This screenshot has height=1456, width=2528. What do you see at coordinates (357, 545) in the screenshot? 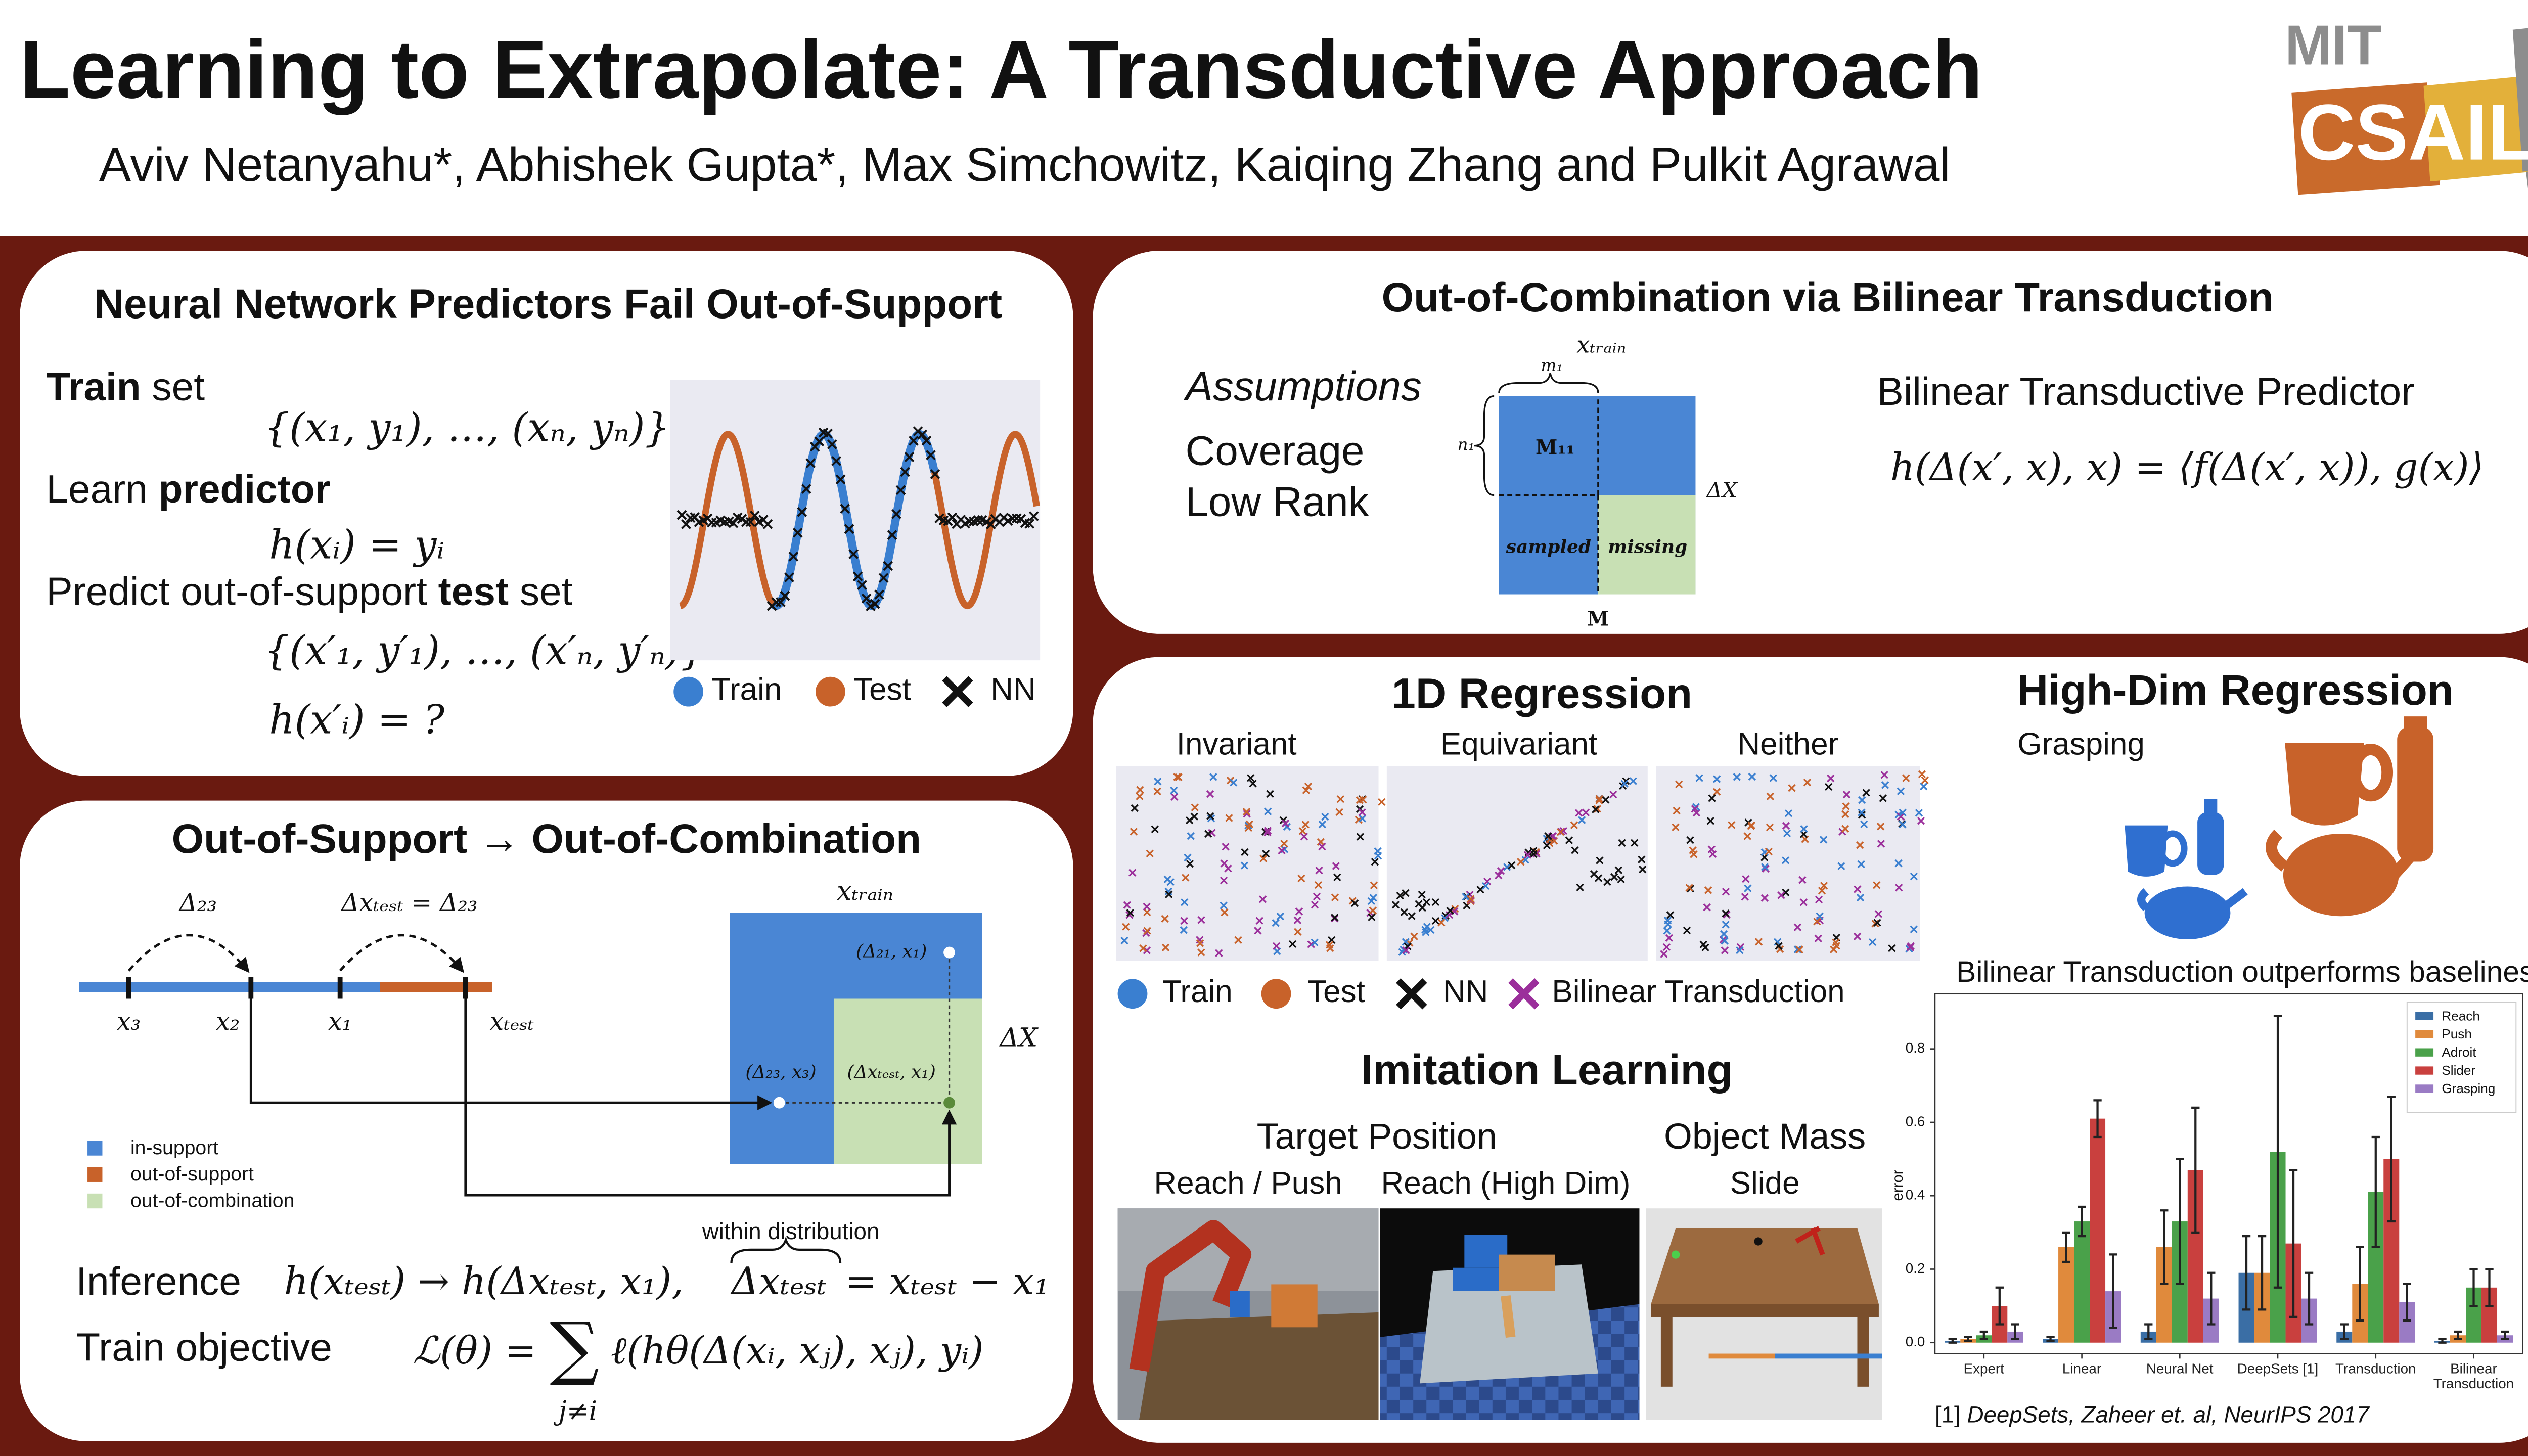
I see `math: h(xᵢ) = yᵢ` at bounding box center [357, 545].